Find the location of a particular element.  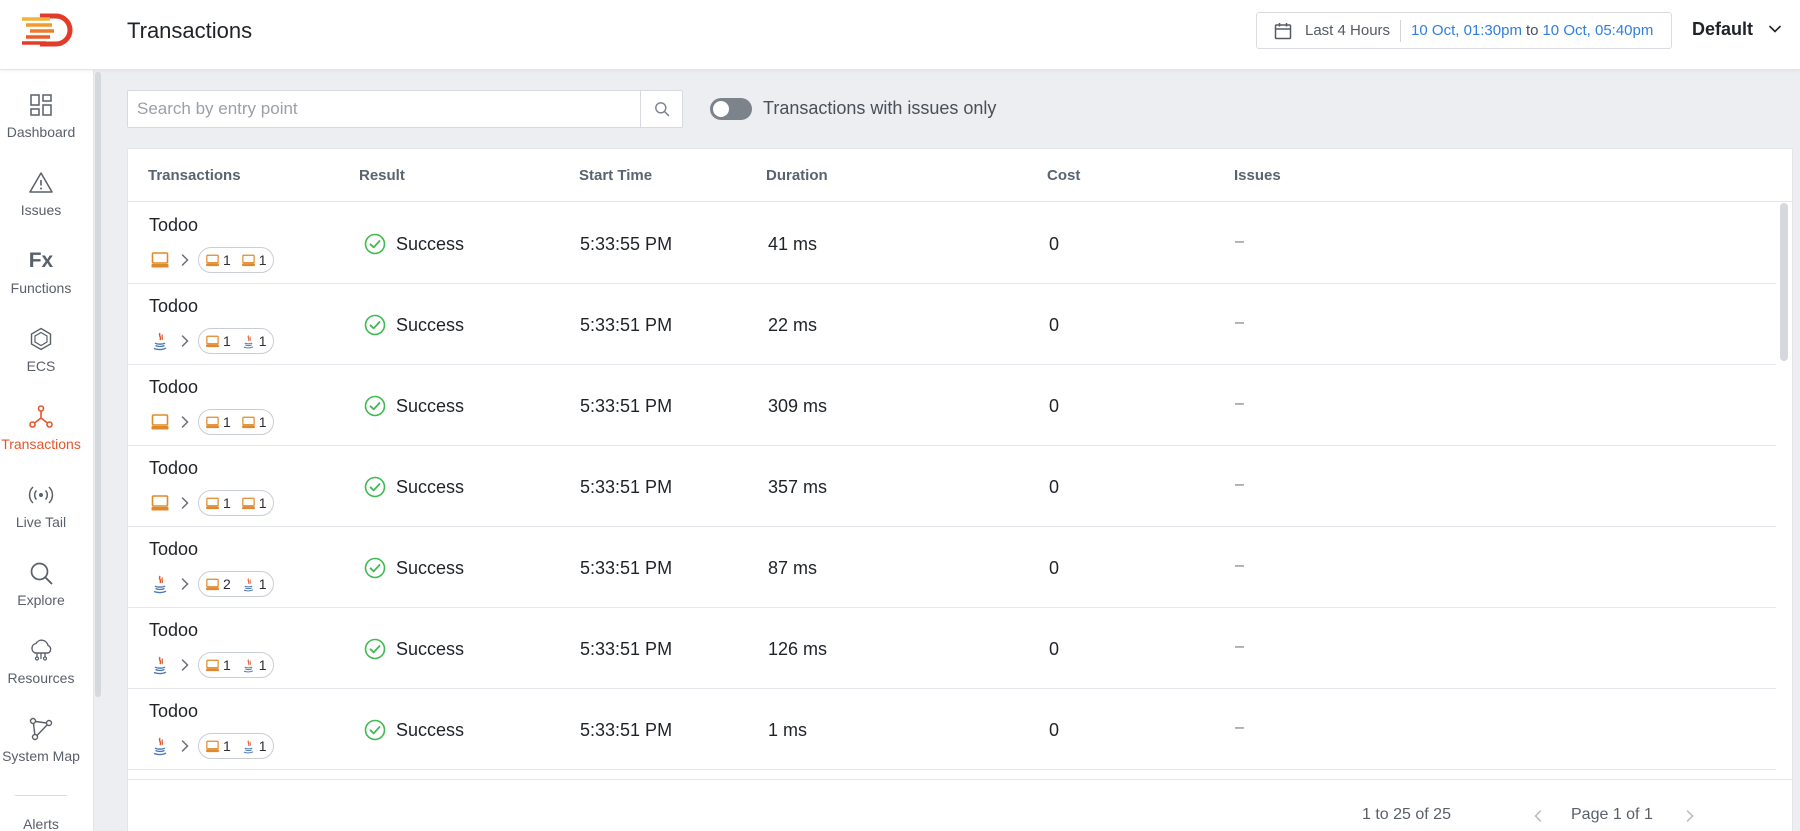

chevron-left-icon is located at coordinates (1538, 816).